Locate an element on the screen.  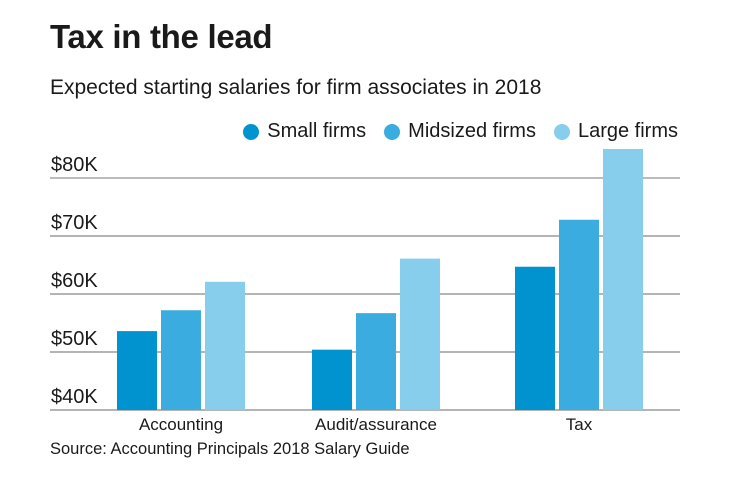
legend-item-large: Large firms is located at coordinates (615, 131).